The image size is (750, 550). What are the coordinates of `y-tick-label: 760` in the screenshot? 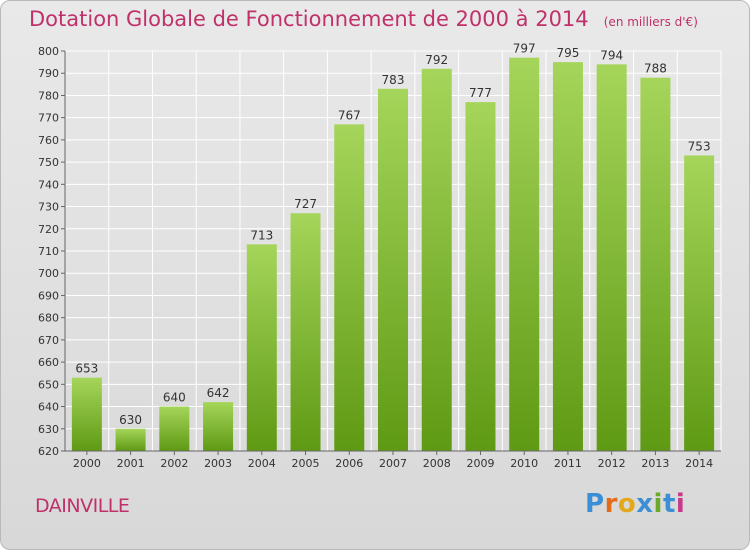 It's located at (48, 140).